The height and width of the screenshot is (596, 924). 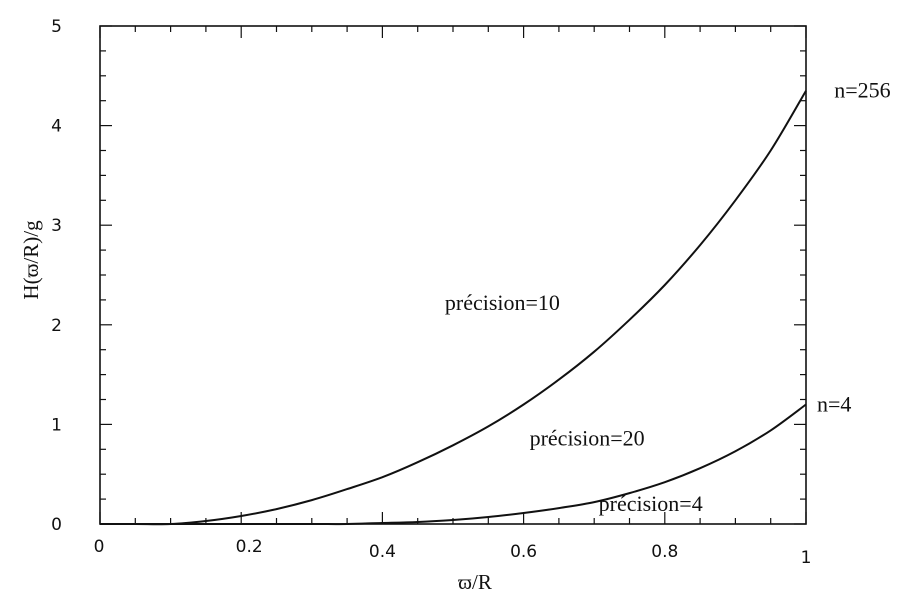 What do you see at coordinates (587, 437) in the screenshot?
I see `annotation-label: précision=20` at bounding box center [587, 437].